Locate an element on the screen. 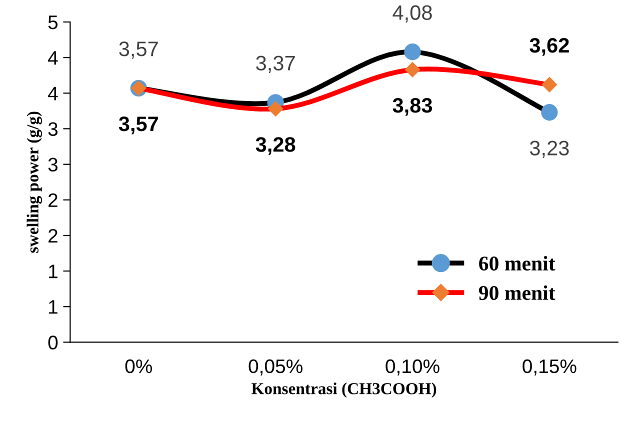  x-axis-title: Konsentrasi (CH3COOH) is located at coordinates (343, 390).